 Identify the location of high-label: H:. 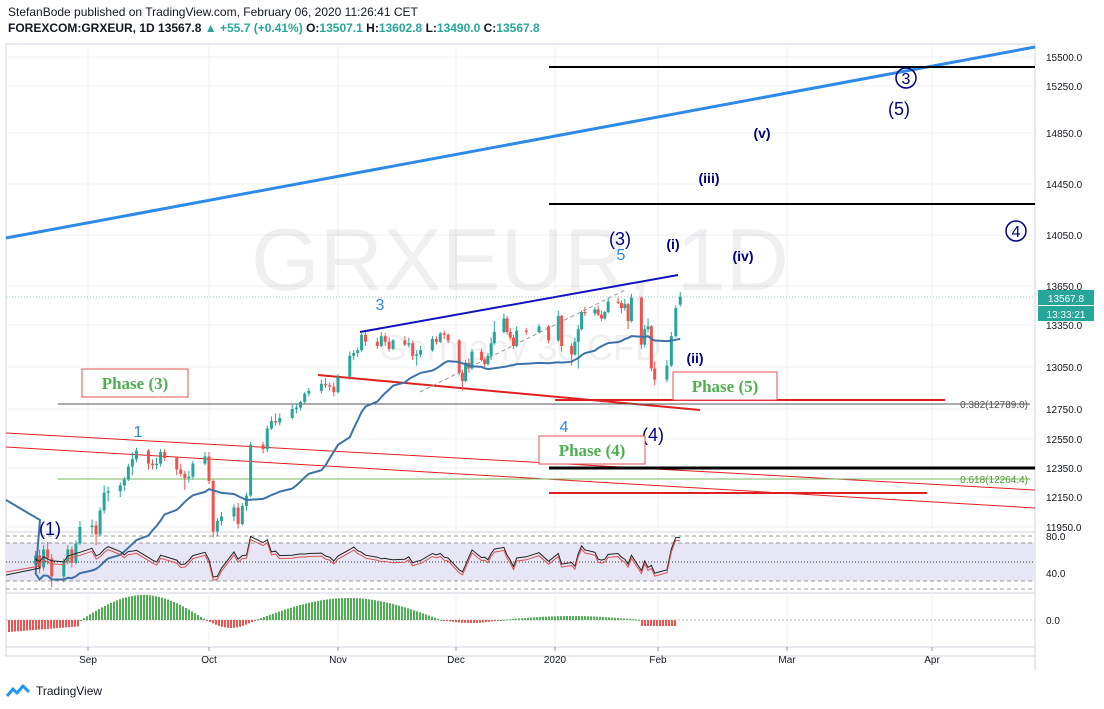
(372, 28).